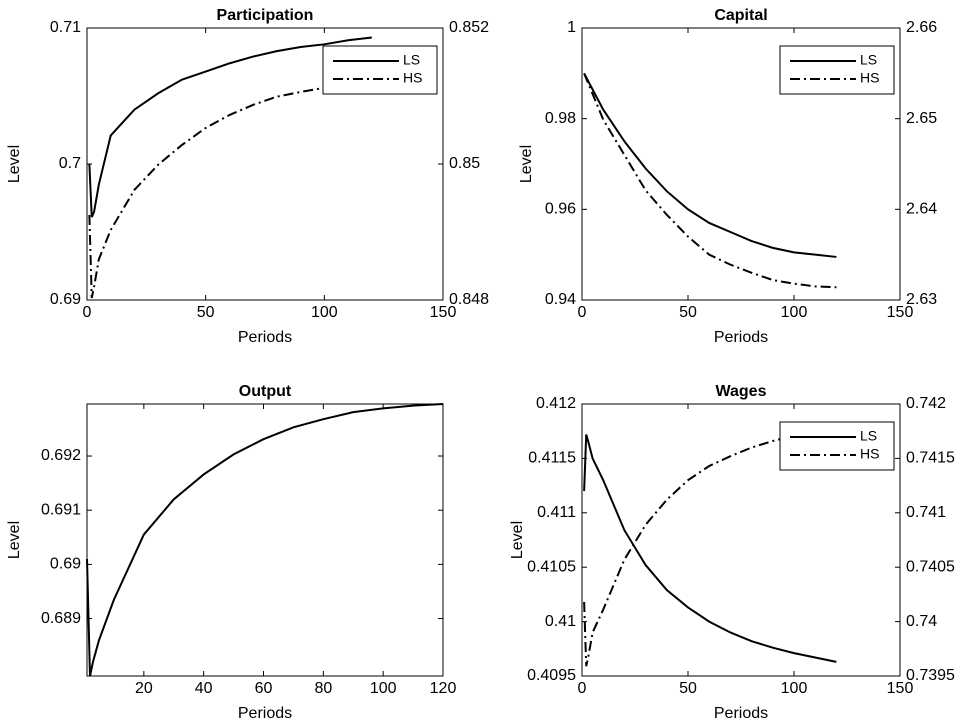 The image size is (969, 726). I want to click on chart-title: Capital, so click(740, 15).